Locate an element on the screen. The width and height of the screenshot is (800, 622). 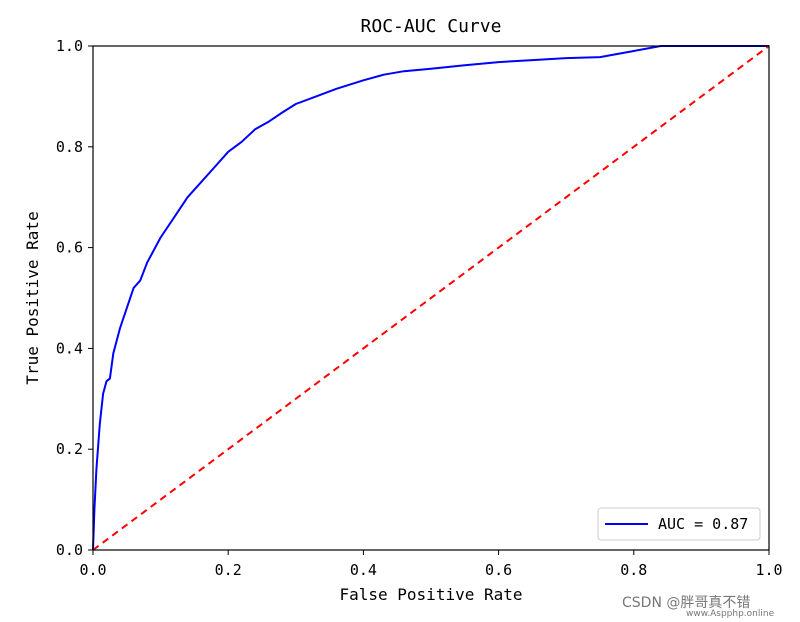
y-tick-label: 0.6 is located at coordinates (69, 248).